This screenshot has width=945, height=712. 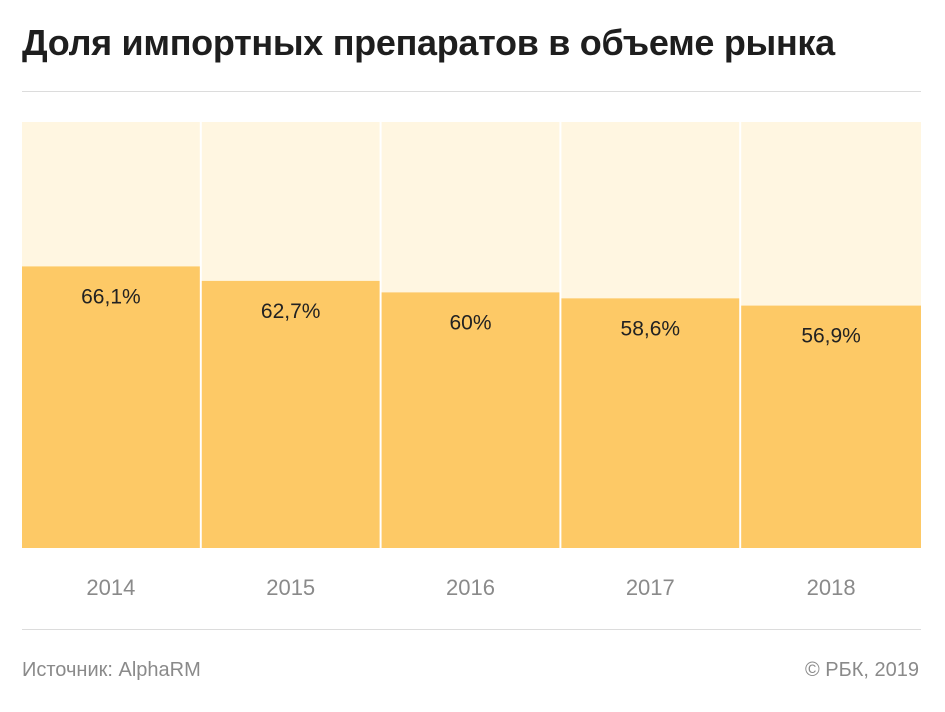 What do you see at coordinates (428, 42) in the screenshot?
I see `chart-title: Доля импортных препаратов в объеме рынка` at bounding box center [428, 42].